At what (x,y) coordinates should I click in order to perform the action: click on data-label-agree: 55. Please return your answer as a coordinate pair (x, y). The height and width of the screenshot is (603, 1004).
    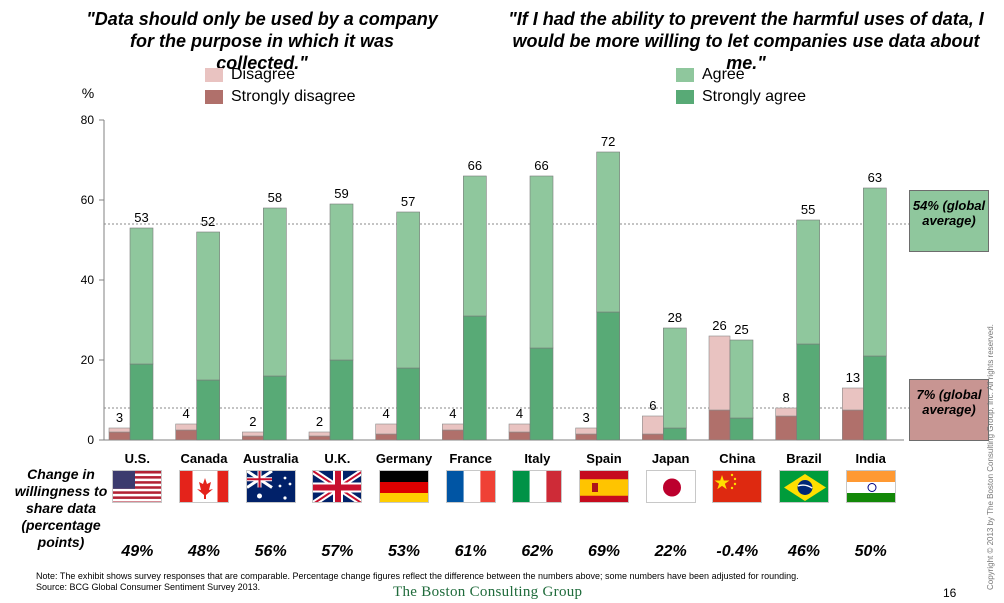
    Looking at the image, I should click on (808, 209).